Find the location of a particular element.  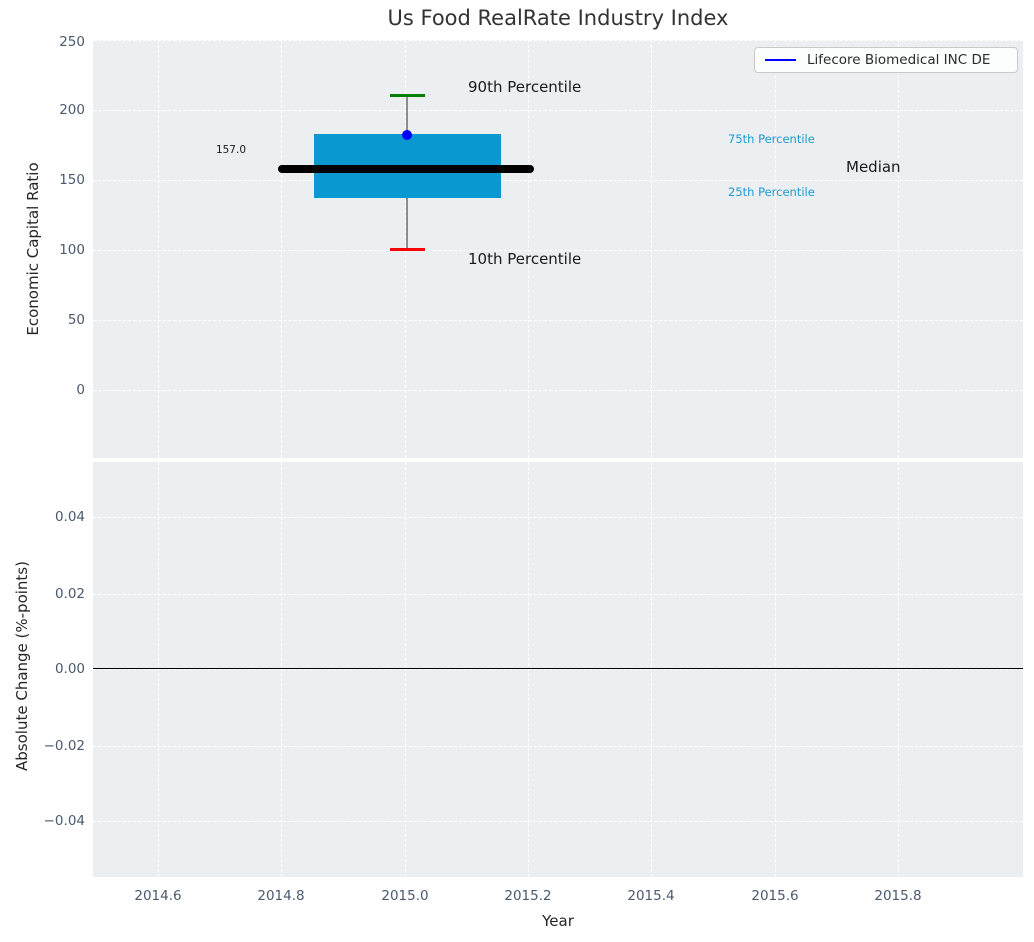

y-tick: 0.00 is located at coordinates (69, 669).